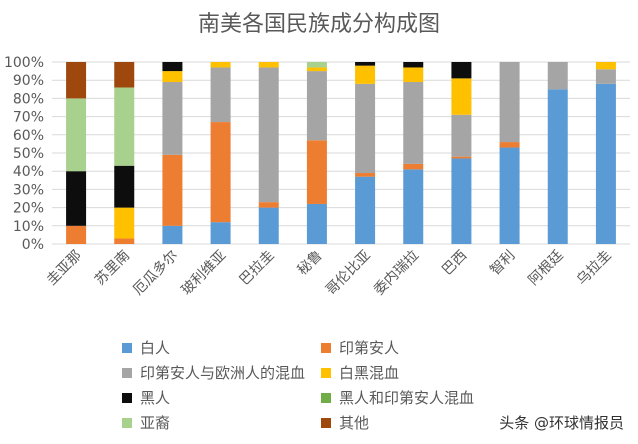 The height and width of the screenshot is (444, 638). What do you see at coordinates (28, 154) in the screenshot?
I see `y-tick-label: 50%` at bounding box center [28, 154].